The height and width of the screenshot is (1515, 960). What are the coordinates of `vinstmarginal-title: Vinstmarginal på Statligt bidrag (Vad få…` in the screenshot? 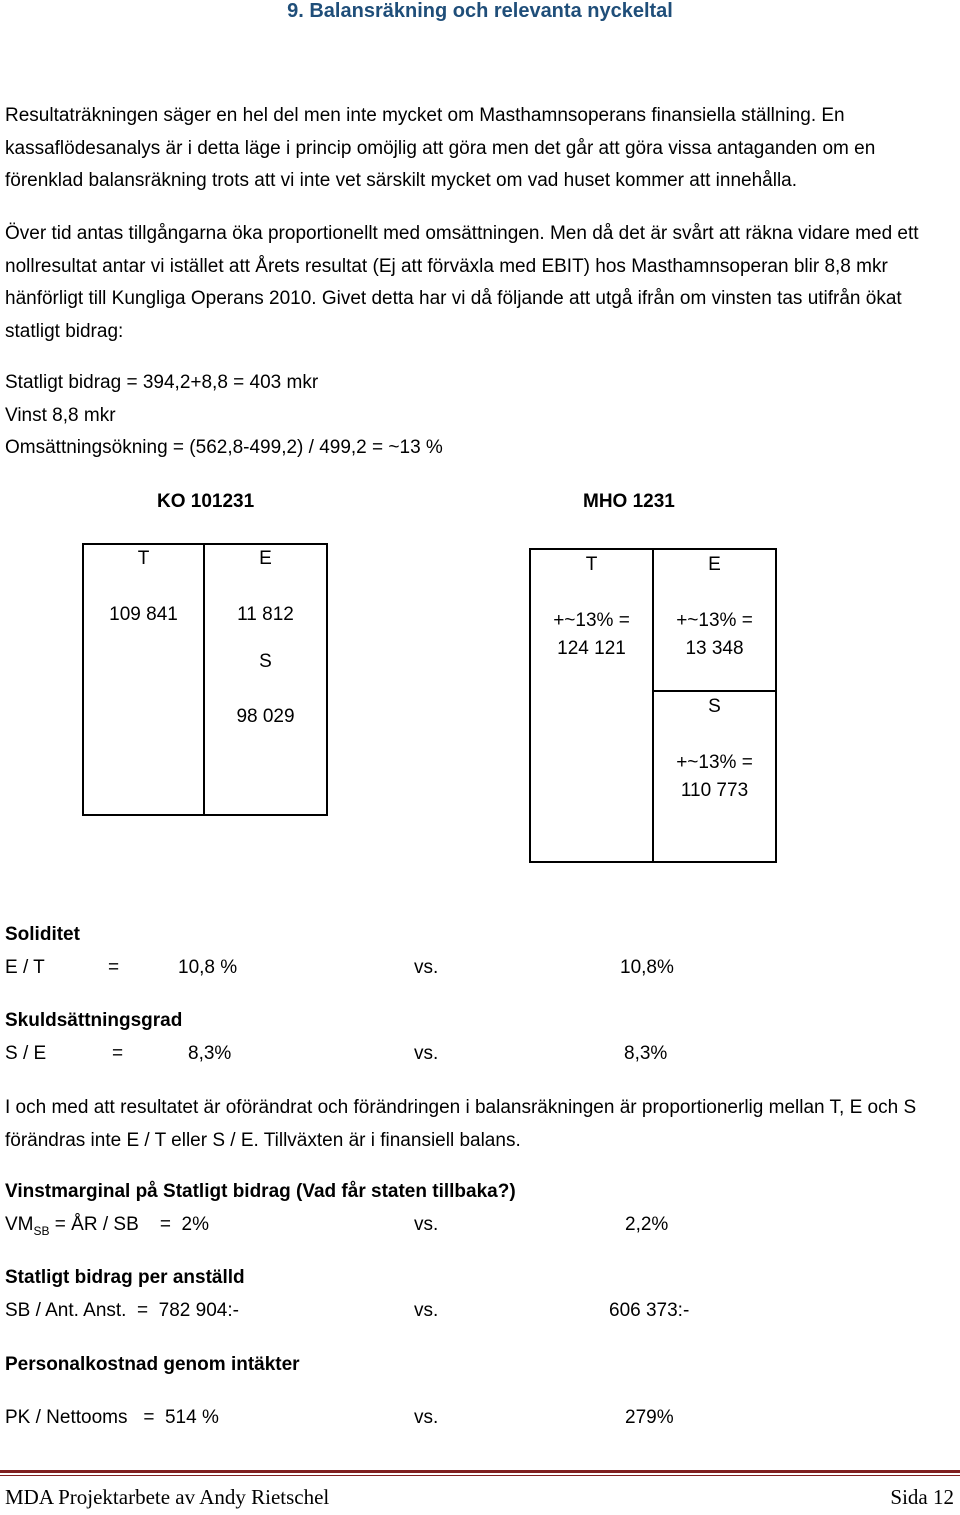 It's located at (260, 1191).